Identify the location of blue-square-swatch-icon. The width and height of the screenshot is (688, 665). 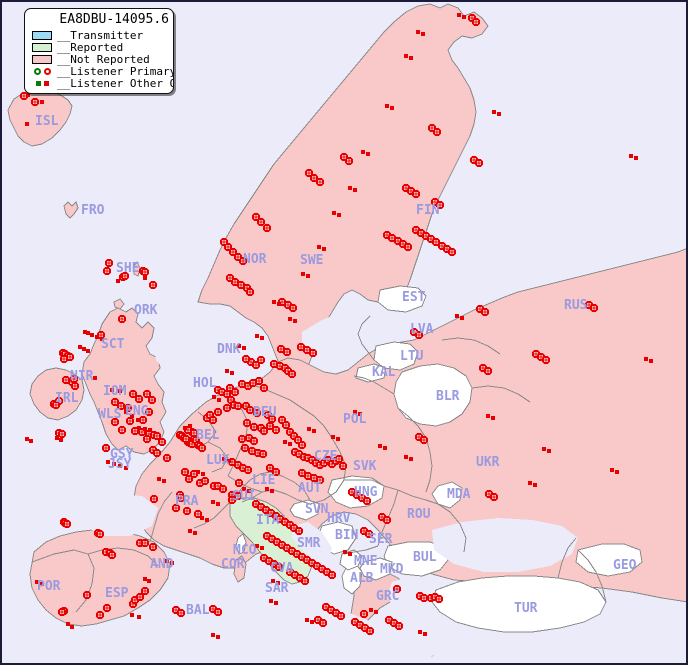
(42, 35).